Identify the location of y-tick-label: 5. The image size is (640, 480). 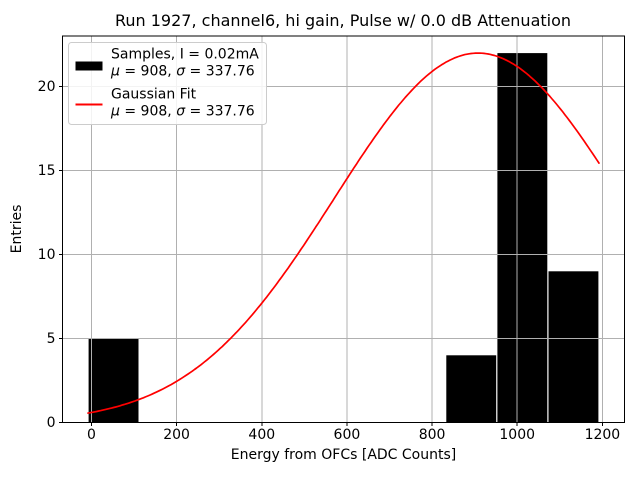
(51, 339).